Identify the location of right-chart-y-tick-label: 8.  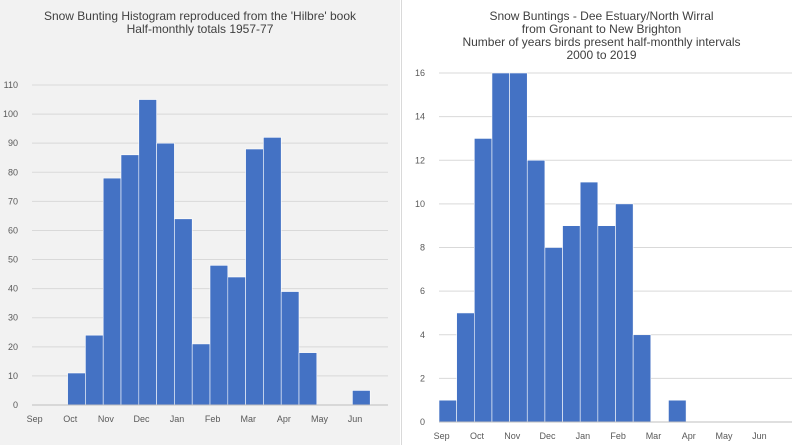
(422, 248).